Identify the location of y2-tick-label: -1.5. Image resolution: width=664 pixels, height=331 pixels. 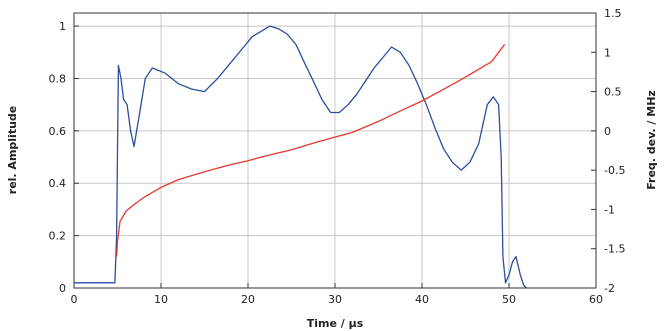
(614, 249).